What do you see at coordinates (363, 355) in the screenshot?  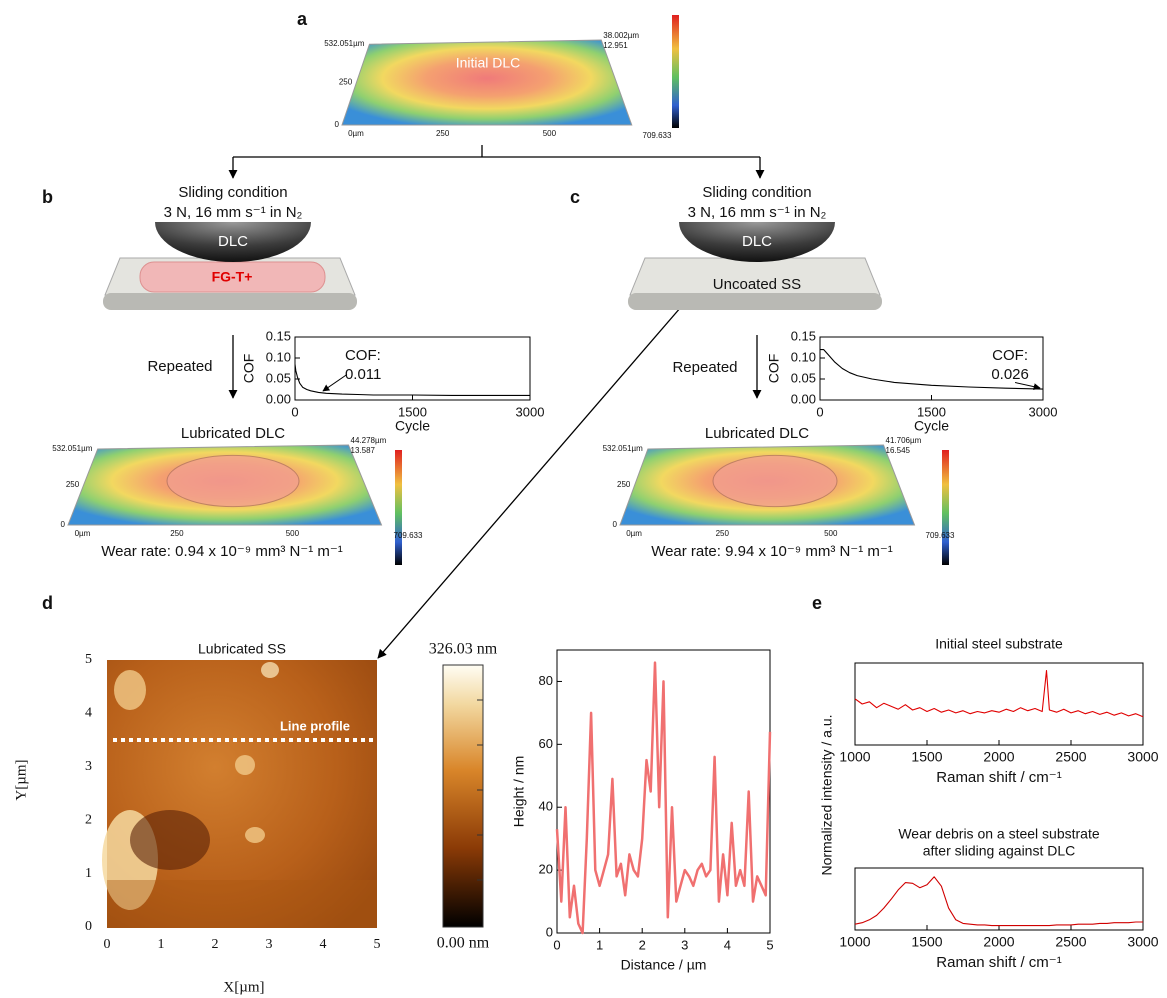 I see `annotation: COF:` at bounding box center [363, 355].